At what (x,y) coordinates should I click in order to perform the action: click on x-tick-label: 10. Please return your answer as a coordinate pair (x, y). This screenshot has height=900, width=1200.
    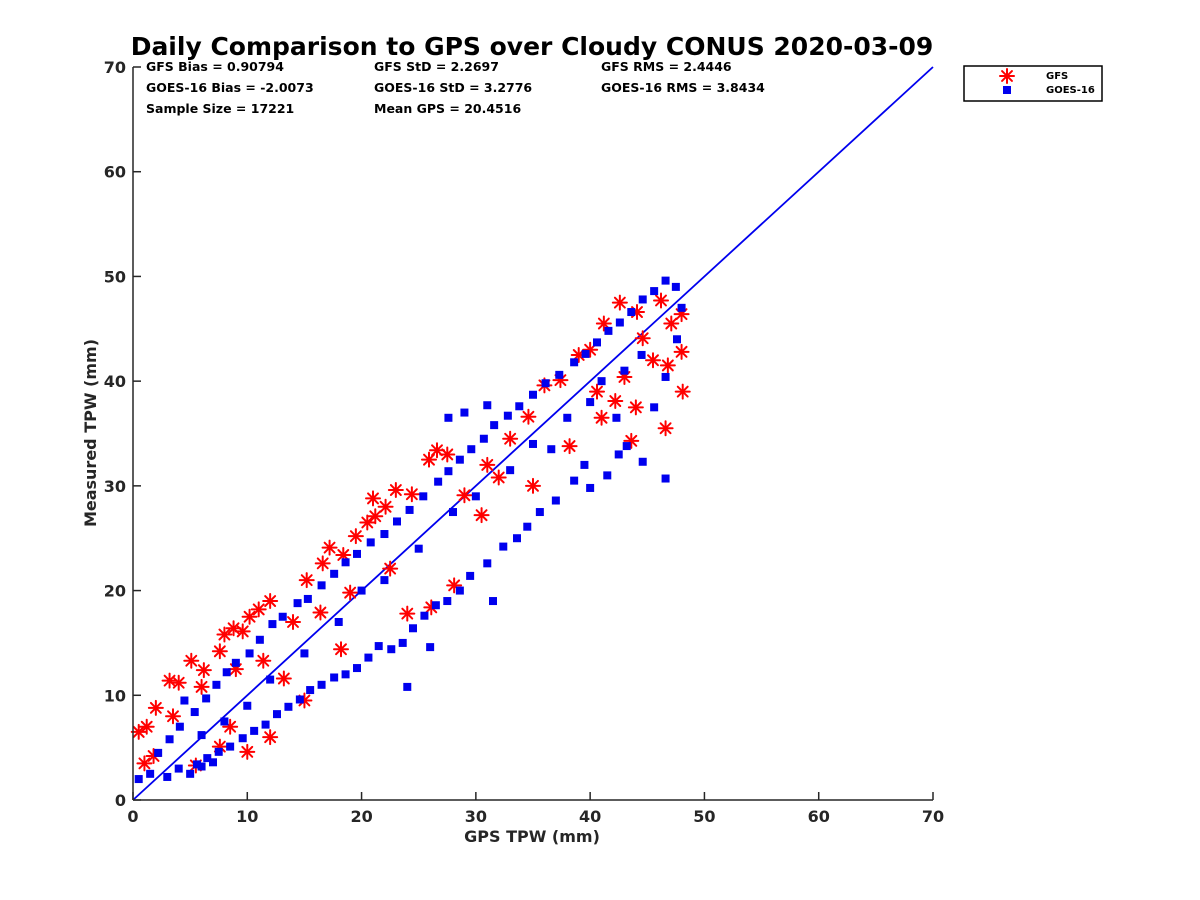
    Looking at the image, I should click on (247, 816).